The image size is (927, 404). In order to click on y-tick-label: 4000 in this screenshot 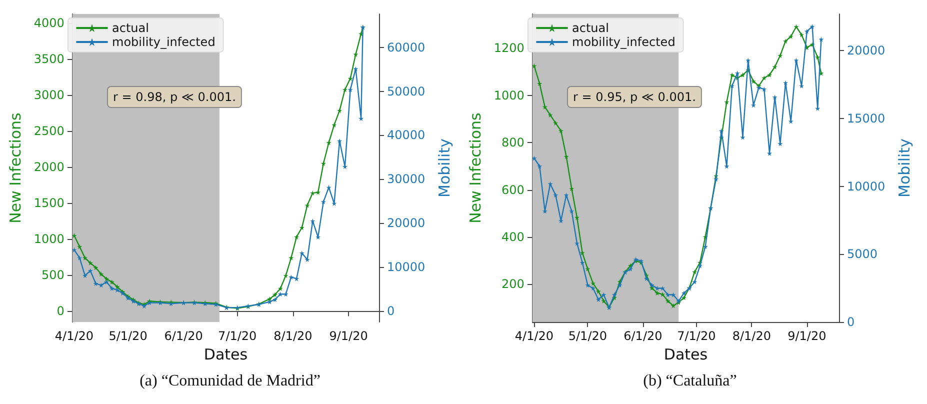, I will do `click(49, 23)`.